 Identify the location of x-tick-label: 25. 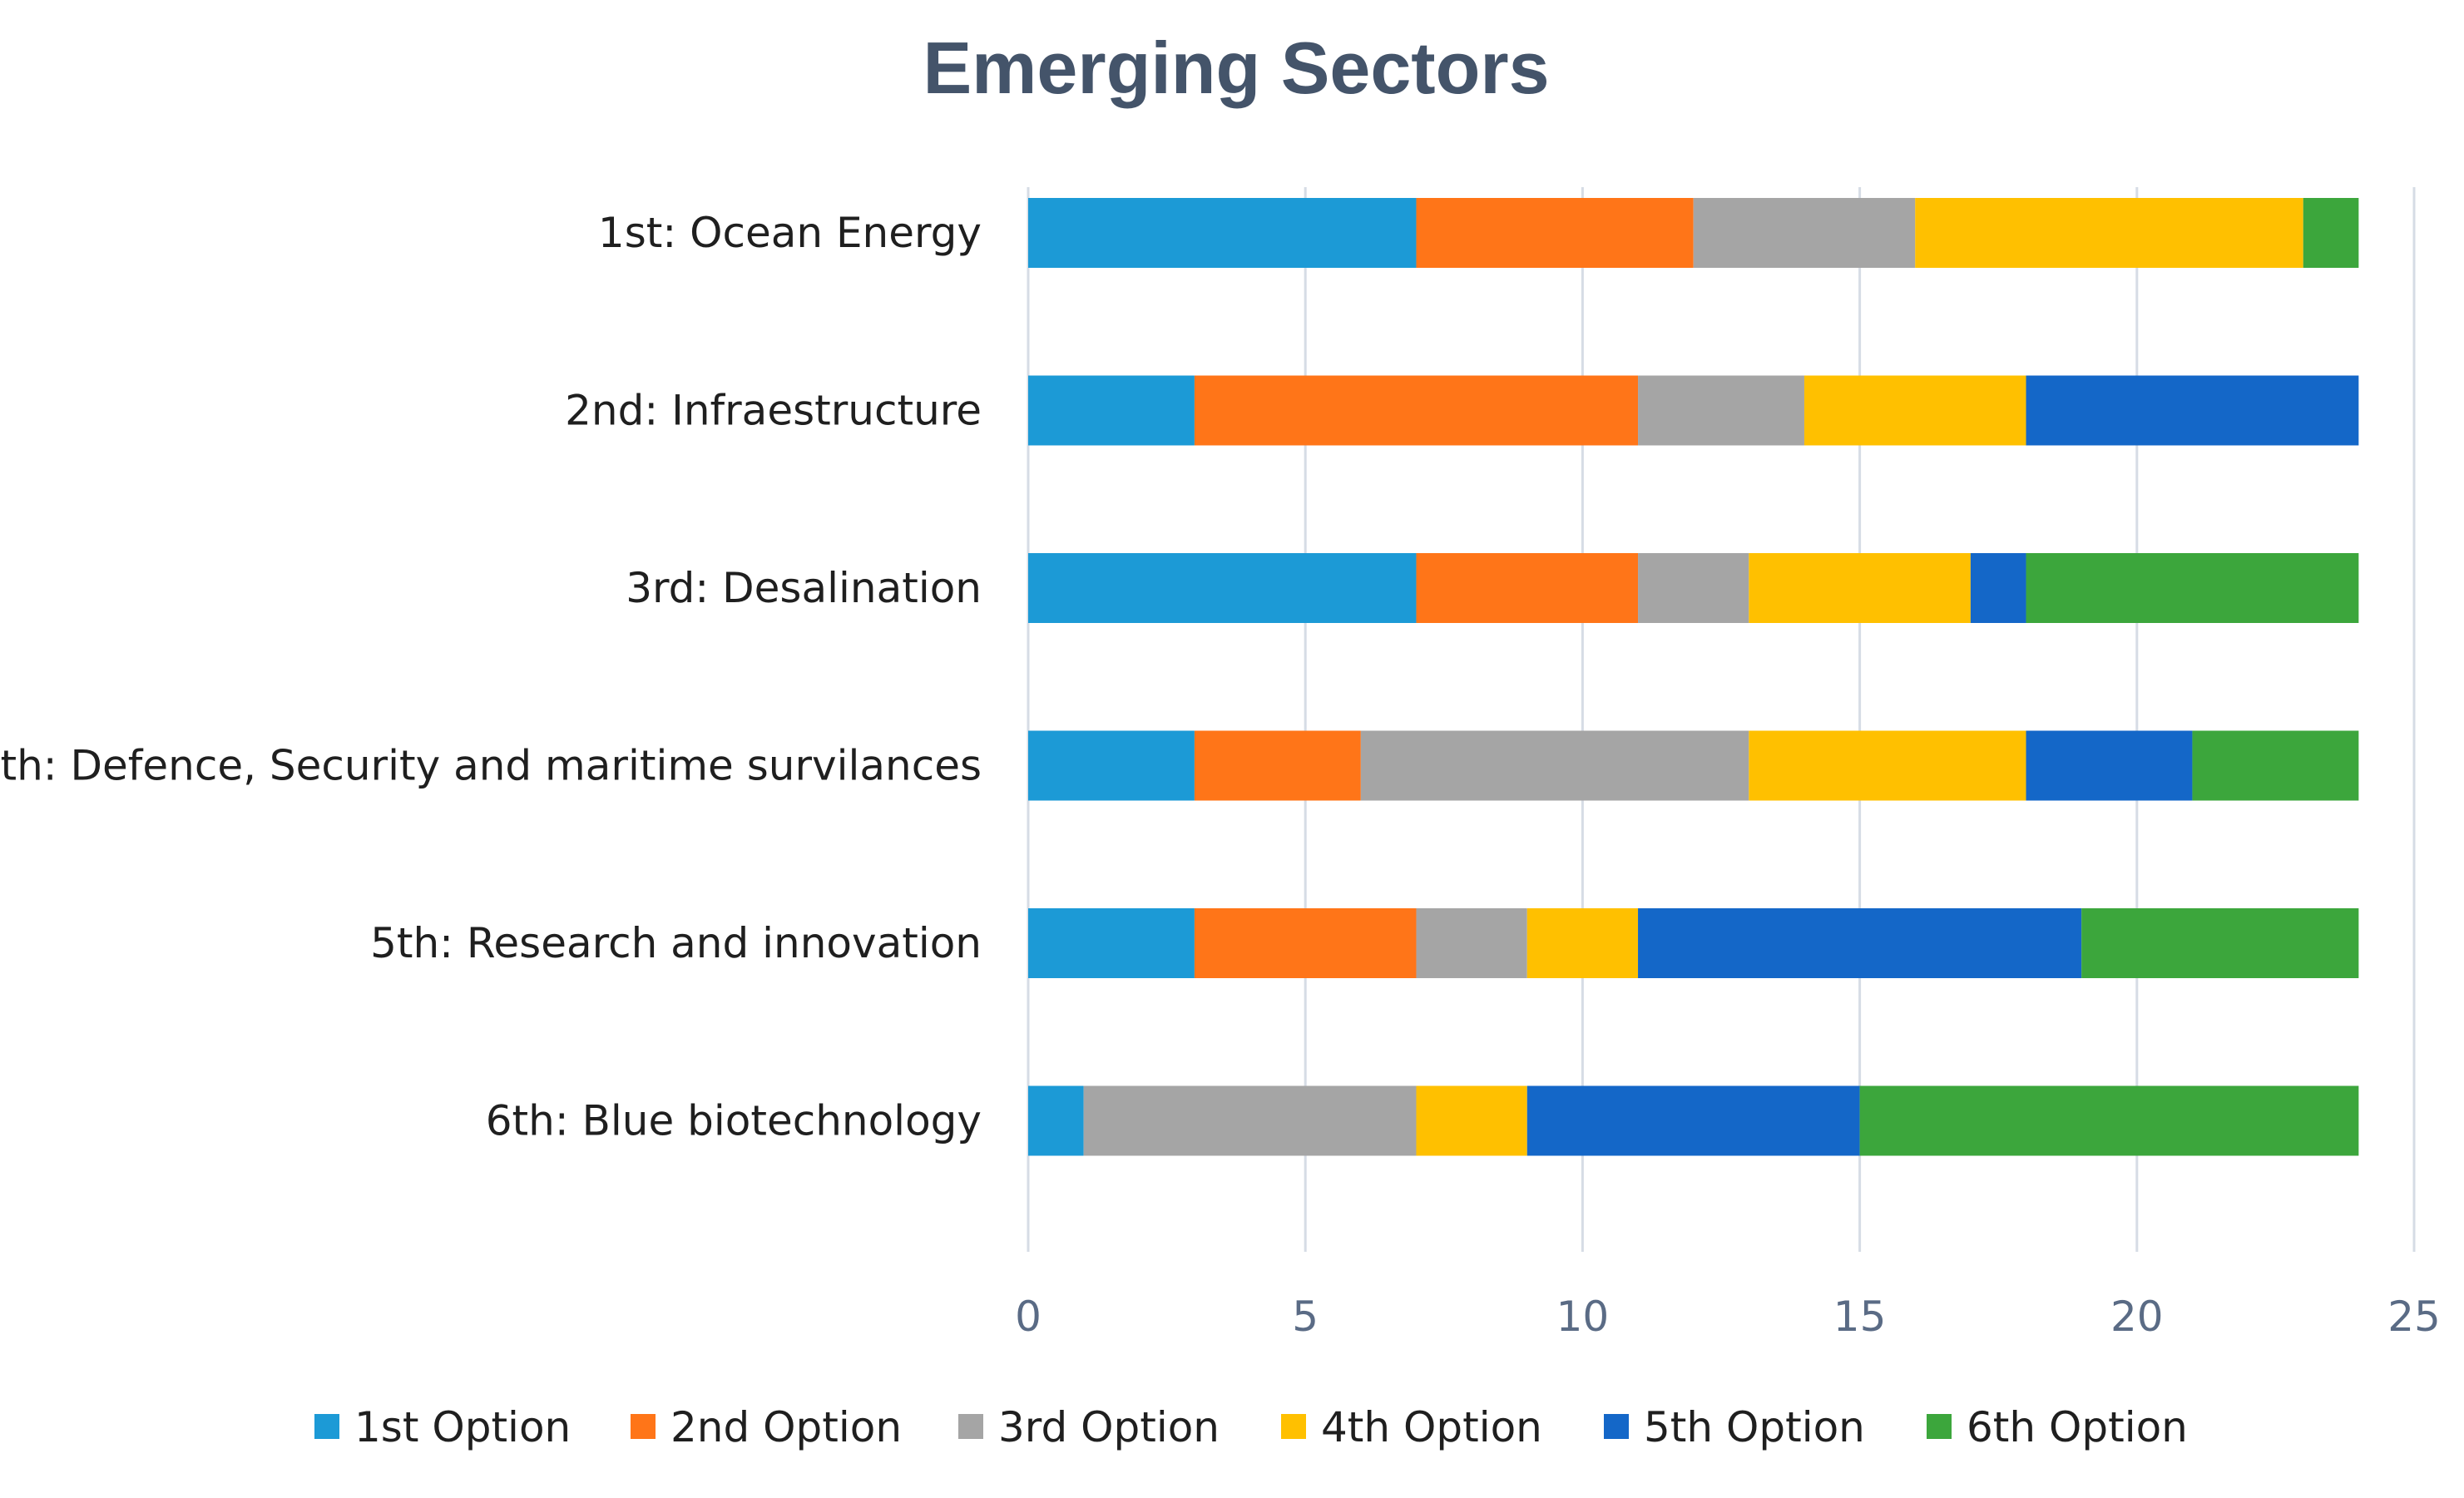
(2414, 1317).